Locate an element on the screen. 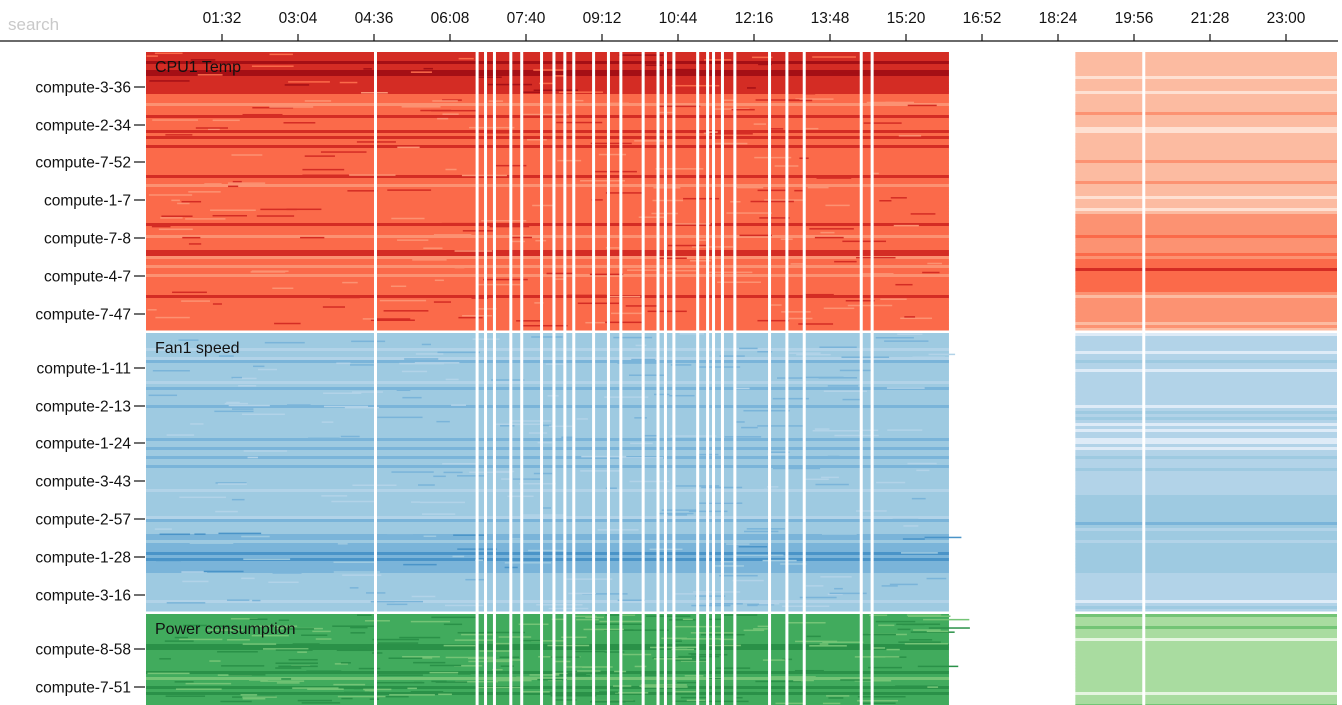 The image size is (1342, 705). row-label: compute-8-58 is located at coordinates (83, 650).